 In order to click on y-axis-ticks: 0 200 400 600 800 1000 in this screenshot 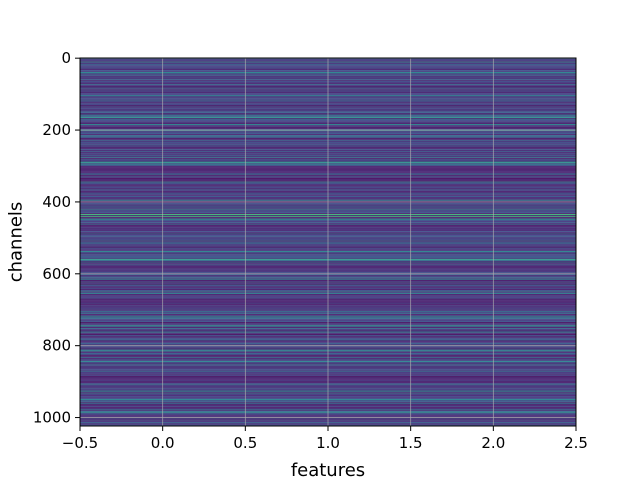, I will do `click(56, 238)`.